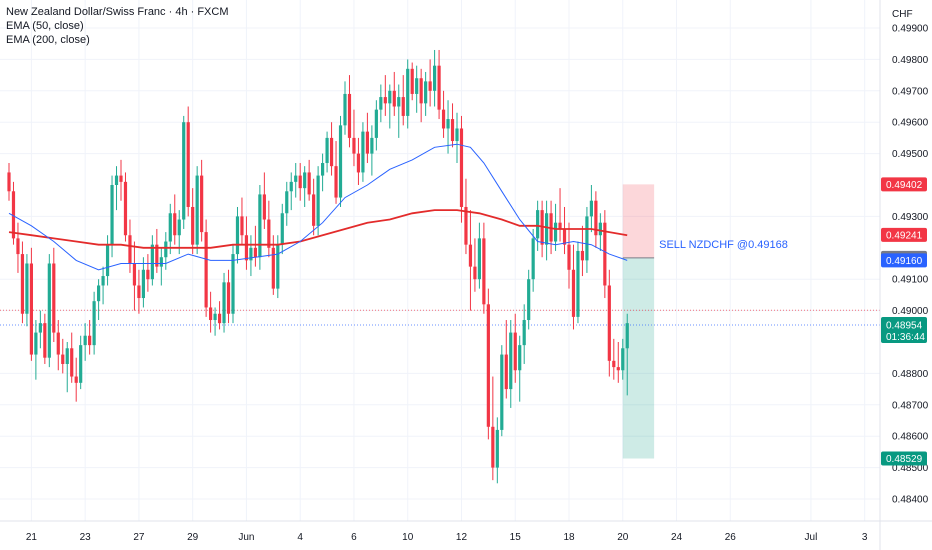 This screenshot has width=932, height=550. I want to click on time-tick-label: 4, so click(300, 537).